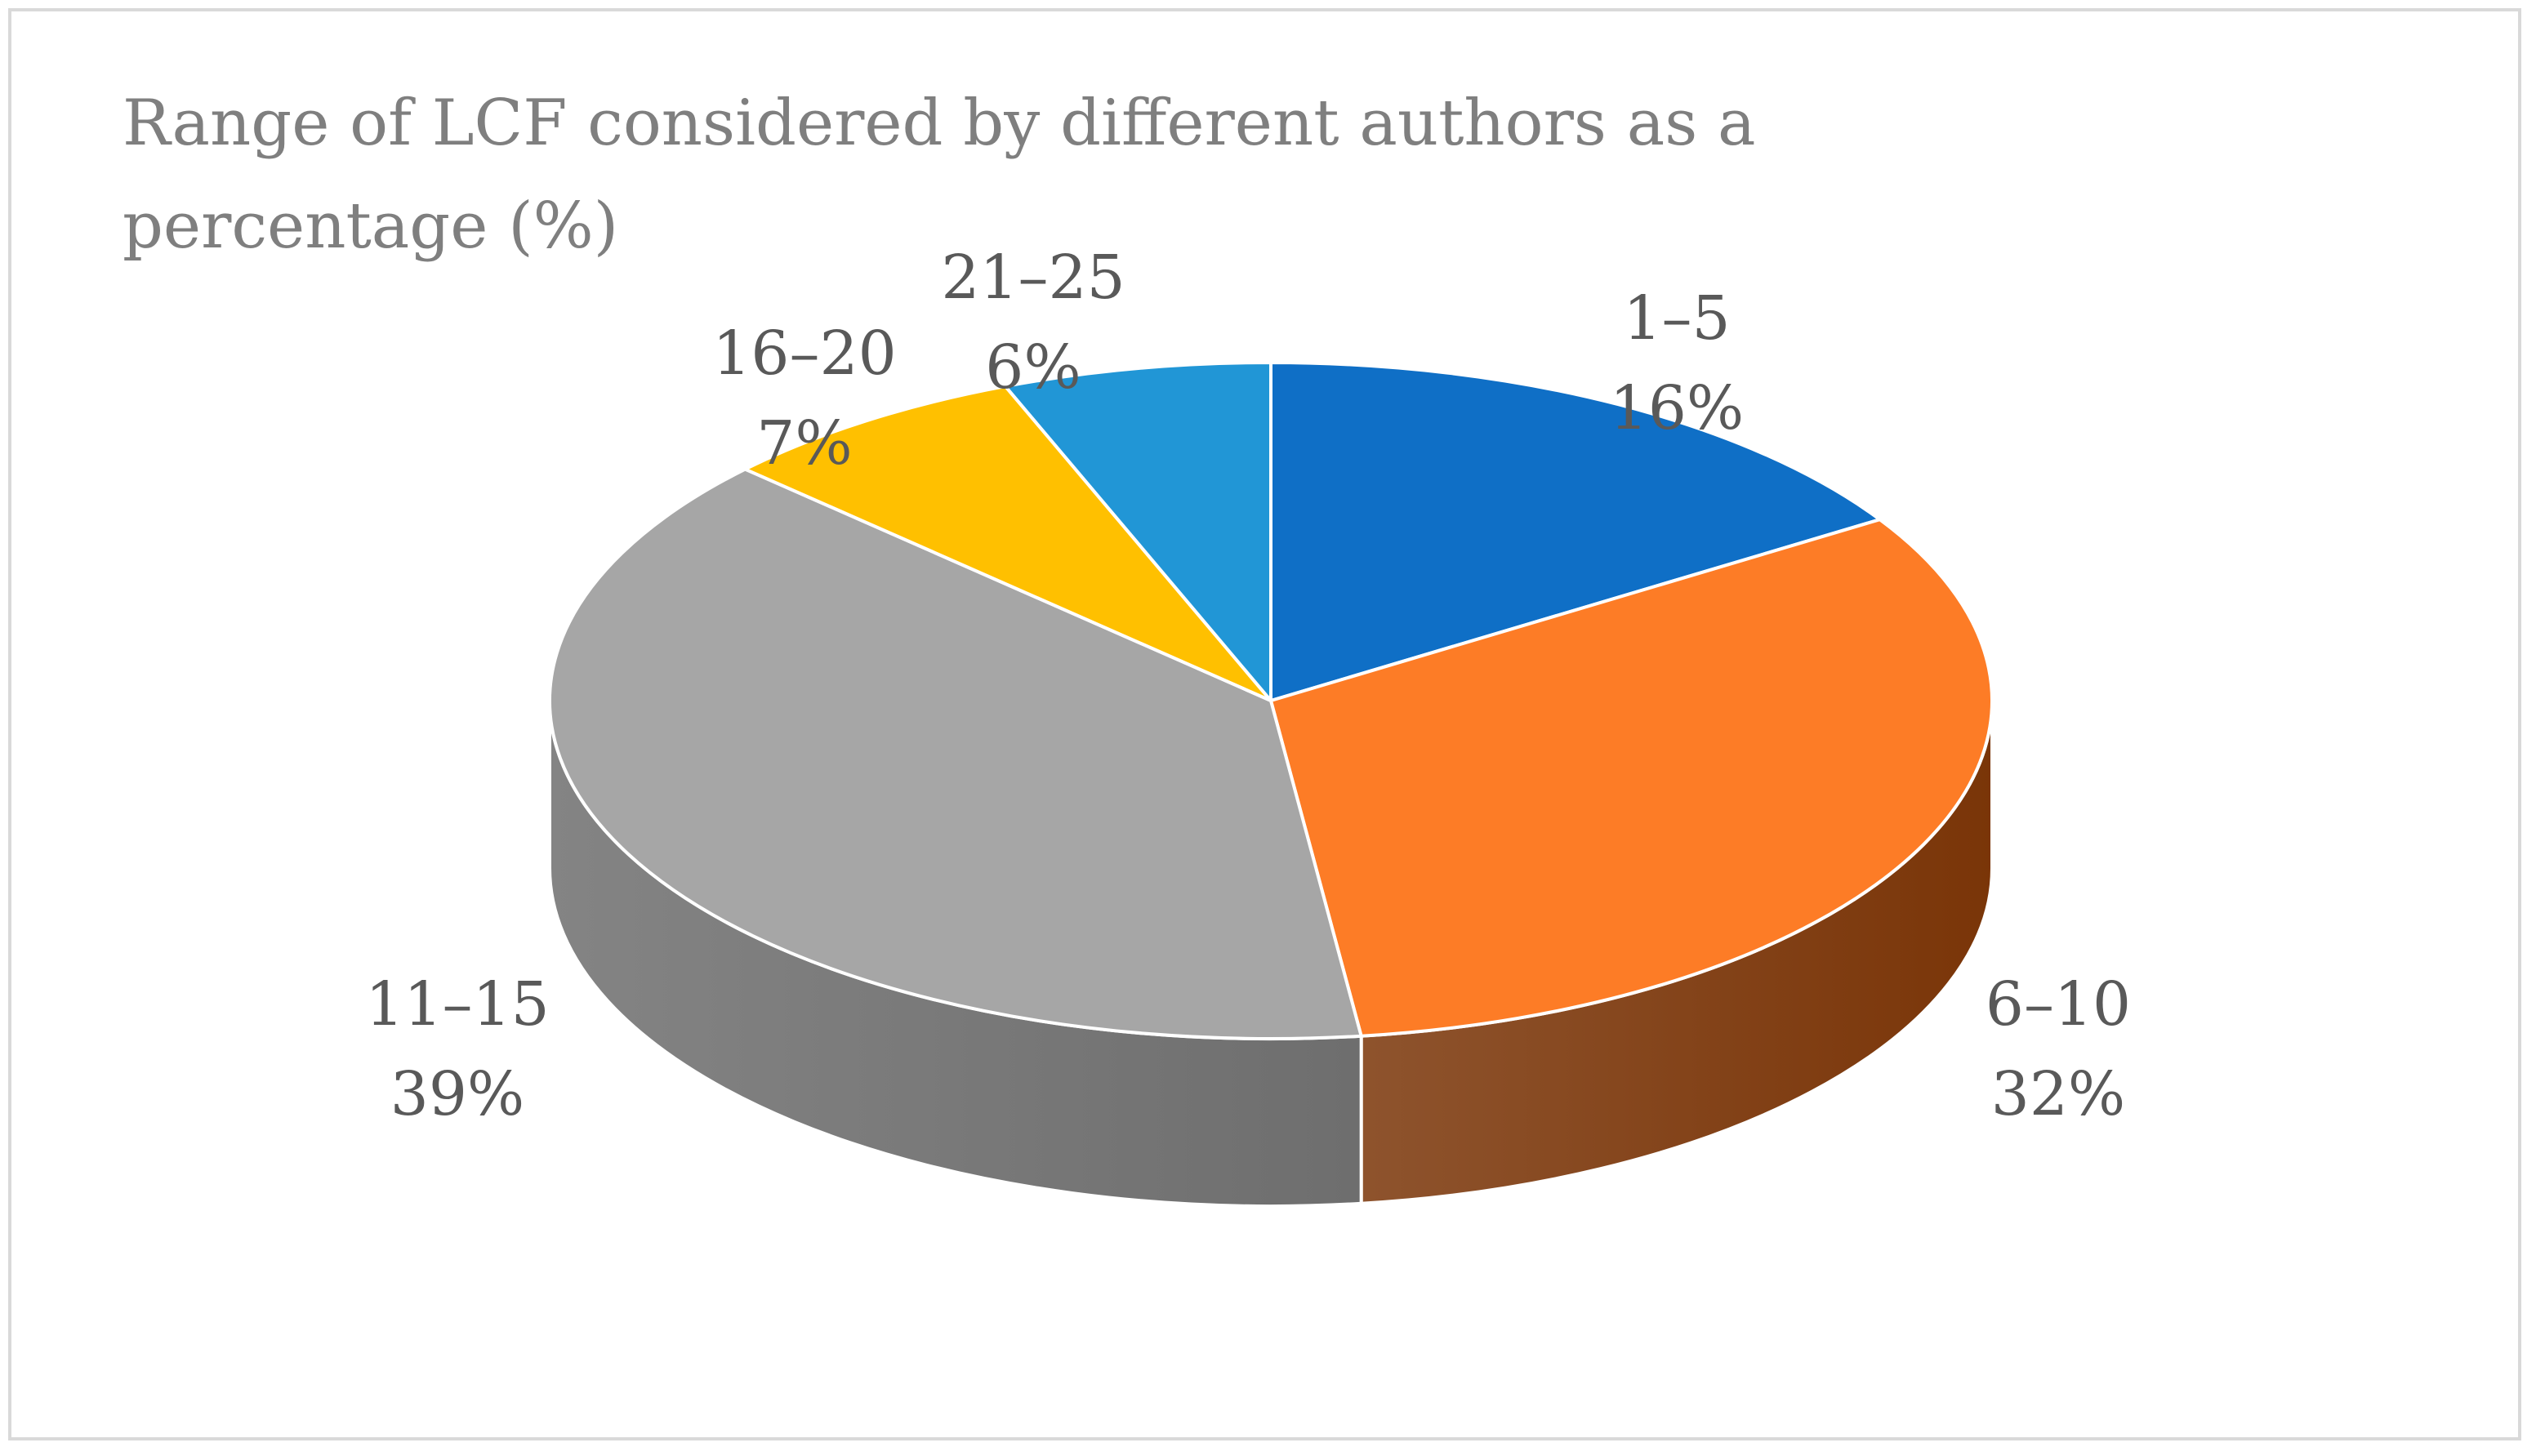  What do you see at coordinates (2058, 1094) in the screenshot?
I see `slice-percent-label: 32%` at bounding box center [2058, 1094].